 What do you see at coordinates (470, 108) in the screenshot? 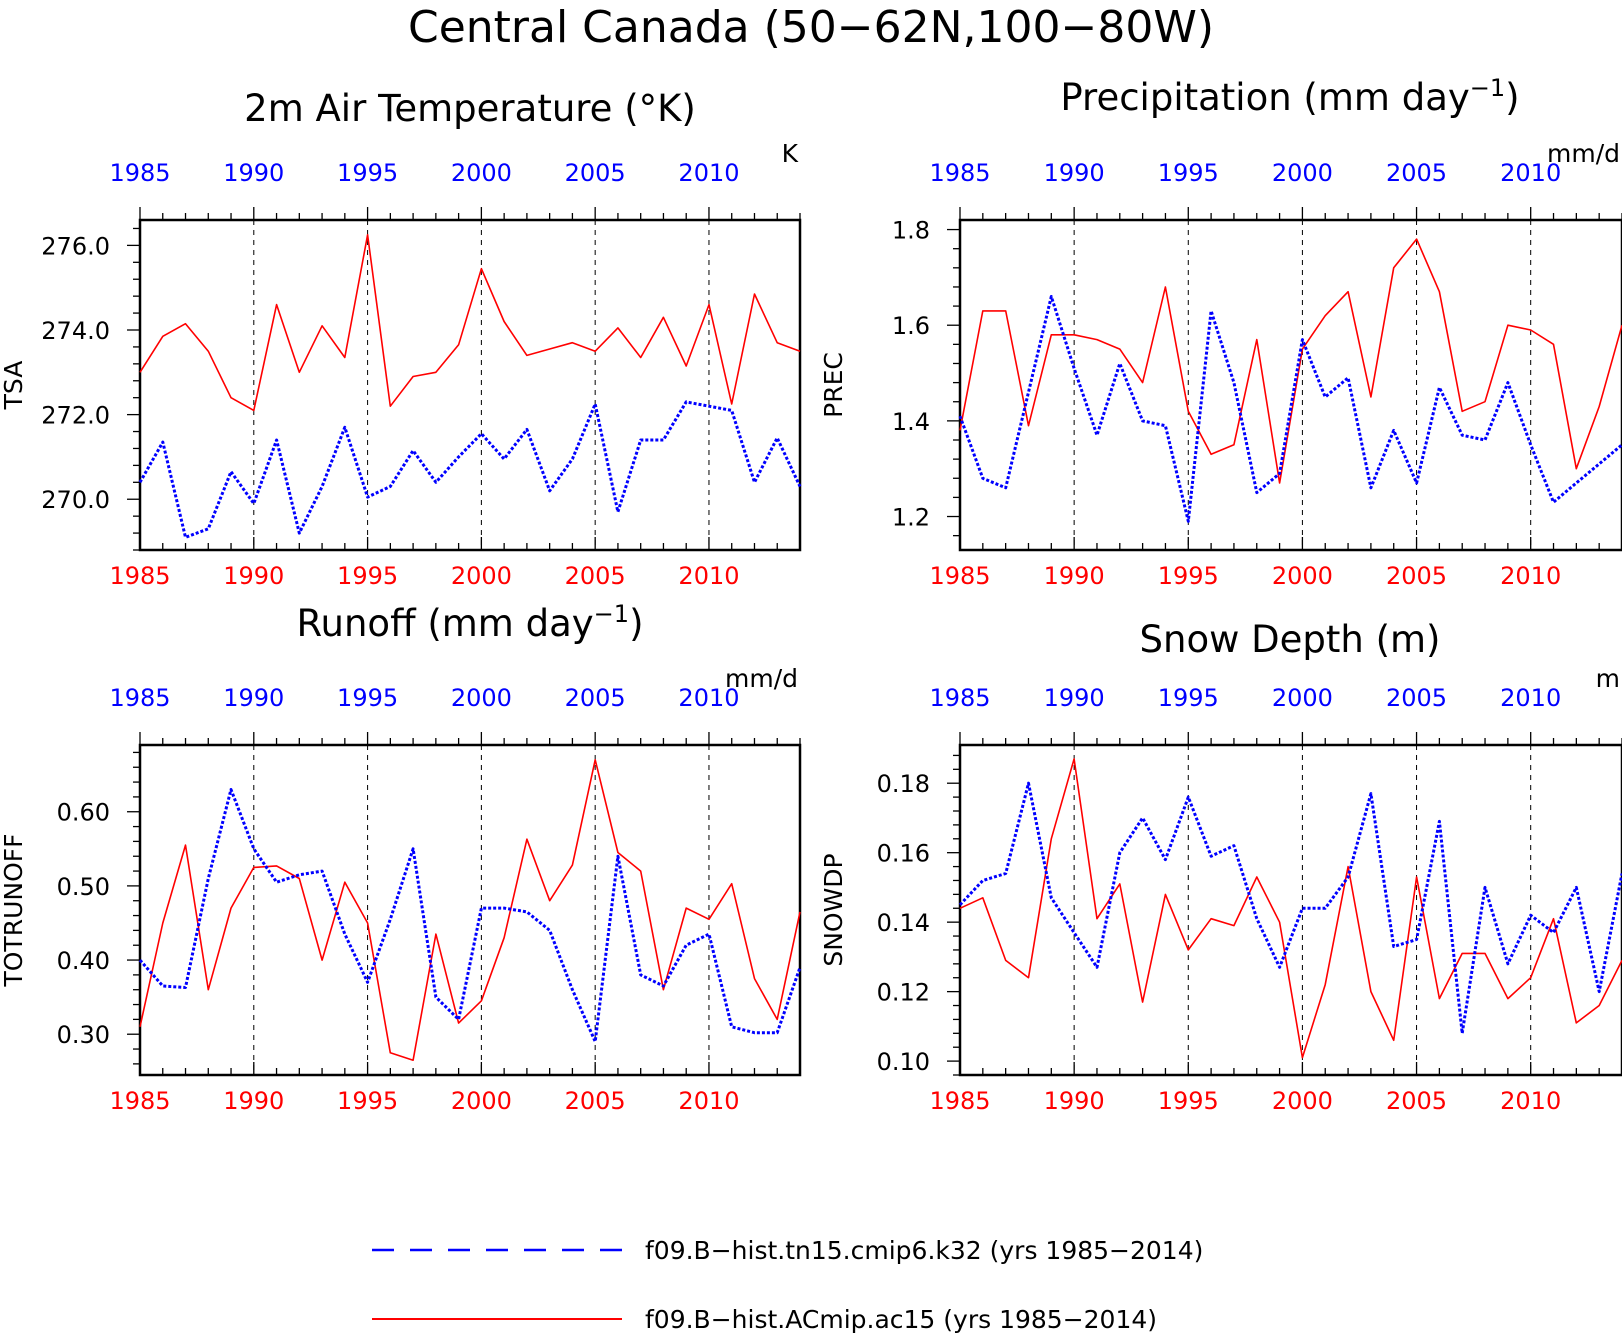
I see `air-temperature-title: 2m Air Temperature (°K)` at bounding box center [470, 108].